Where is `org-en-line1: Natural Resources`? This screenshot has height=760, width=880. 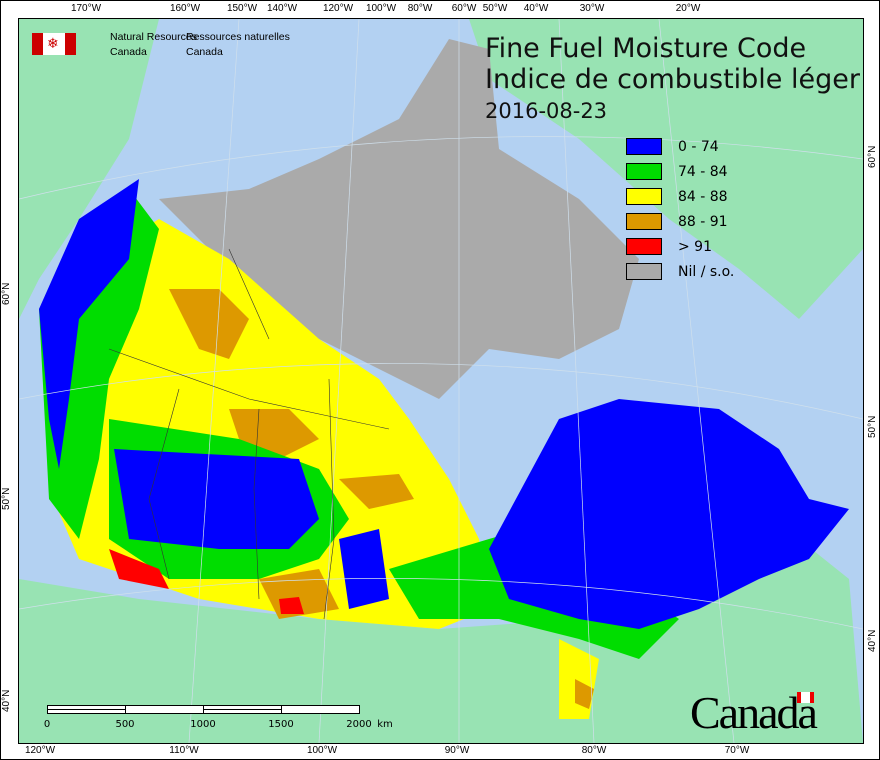
org-en-line1: Natural Resources is located at coordinates (153, 37).